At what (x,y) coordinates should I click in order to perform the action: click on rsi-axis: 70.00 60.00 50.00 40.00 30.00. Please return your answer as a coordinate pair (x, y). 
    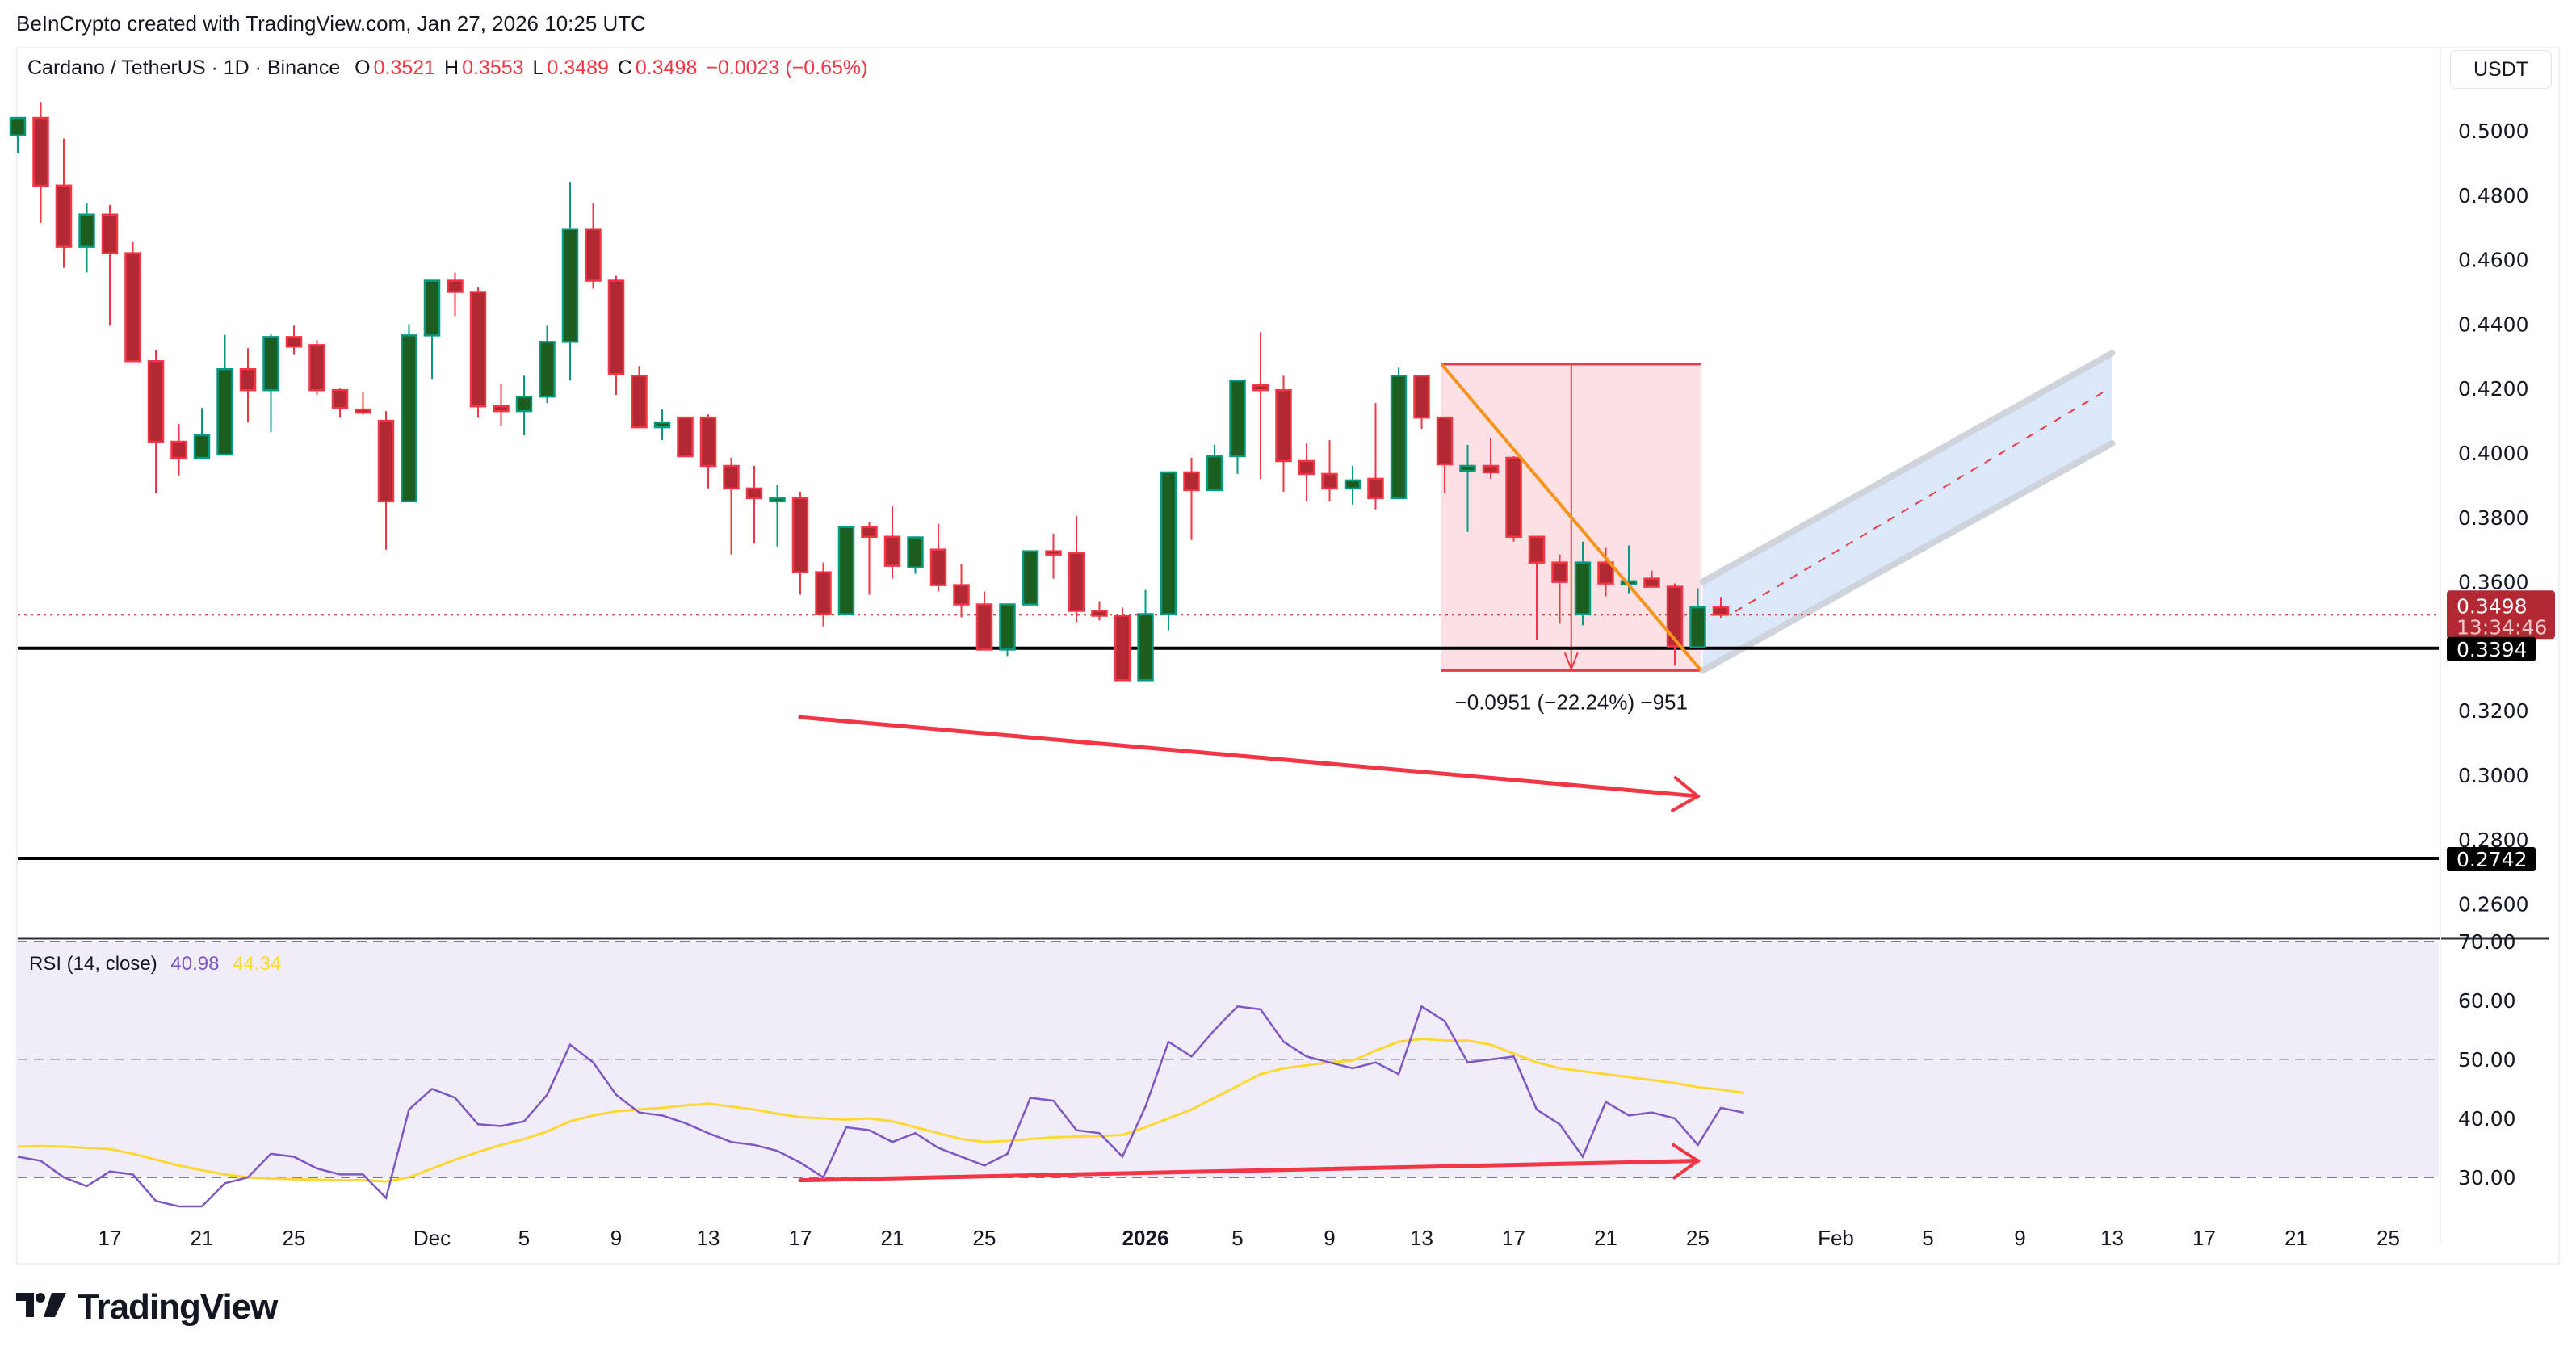
    Looking at the image, I should click on (2487, 1059).